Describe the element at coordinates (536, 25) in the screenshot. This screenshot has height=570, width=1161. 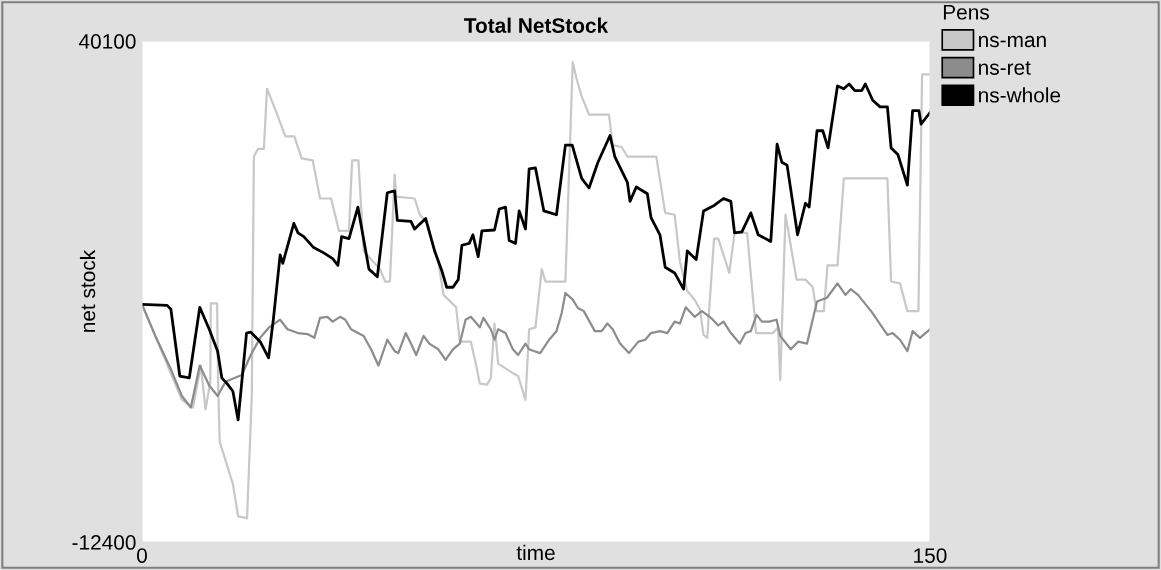
I see `chart-title: Total NetStock` at that location.